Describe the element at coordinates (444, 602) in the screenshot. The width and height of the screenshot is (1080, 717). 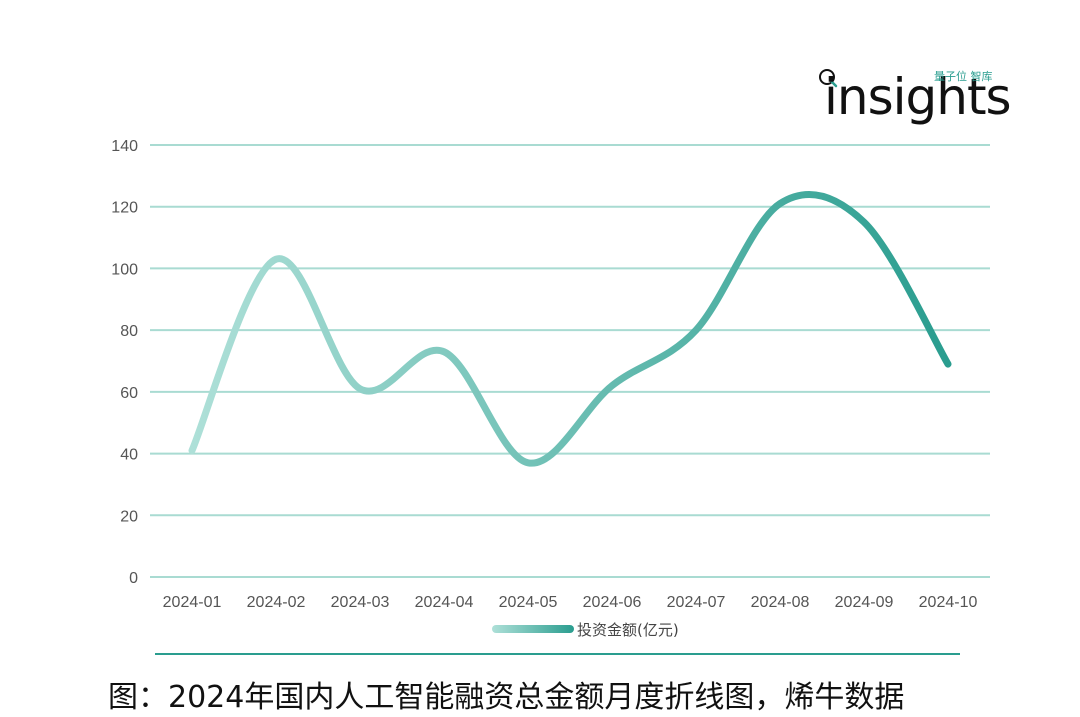
I see `x-tick-label: 2024-04` at that location.